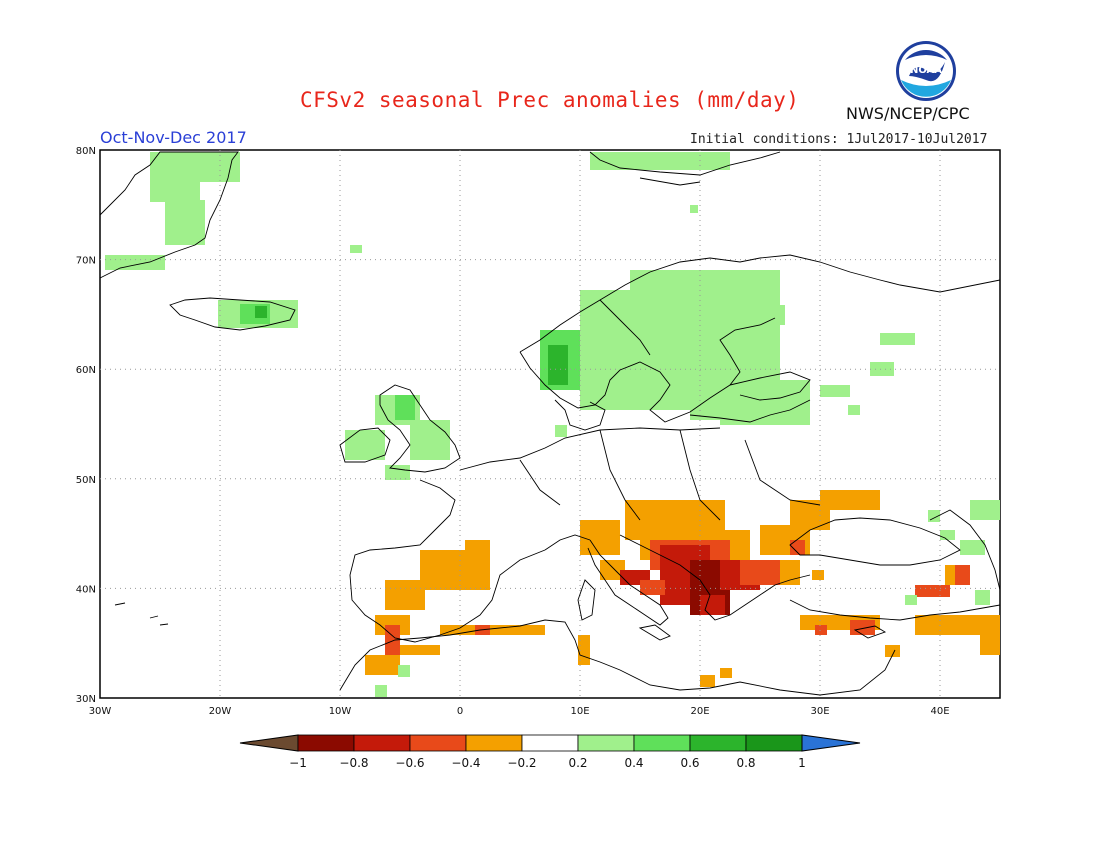 Image resolution: width=1100 pixels, height=850 pixels. What do you see at coordinates (633, 763) in the screenshot?
I see `colorbar-tick-label: 0.4` at bounding box center [633, 763].